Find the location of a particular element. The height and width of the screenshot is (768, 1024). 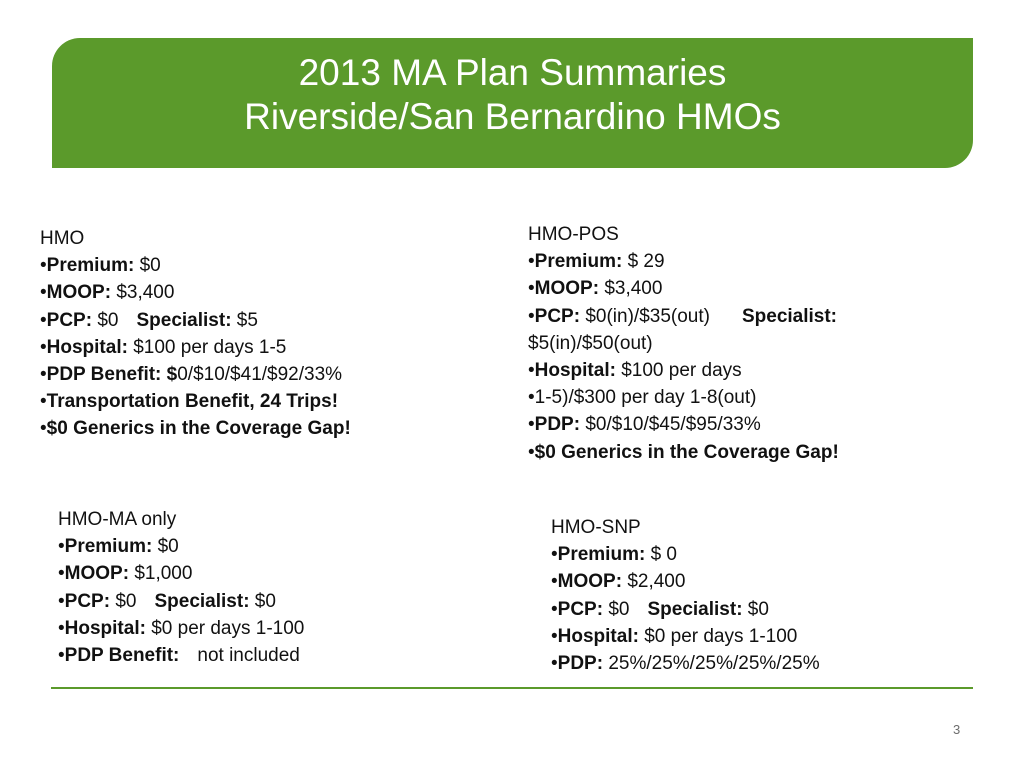

pdp-value: 25%/25%/25%/25%/25% is located at coordinates (711, 664).